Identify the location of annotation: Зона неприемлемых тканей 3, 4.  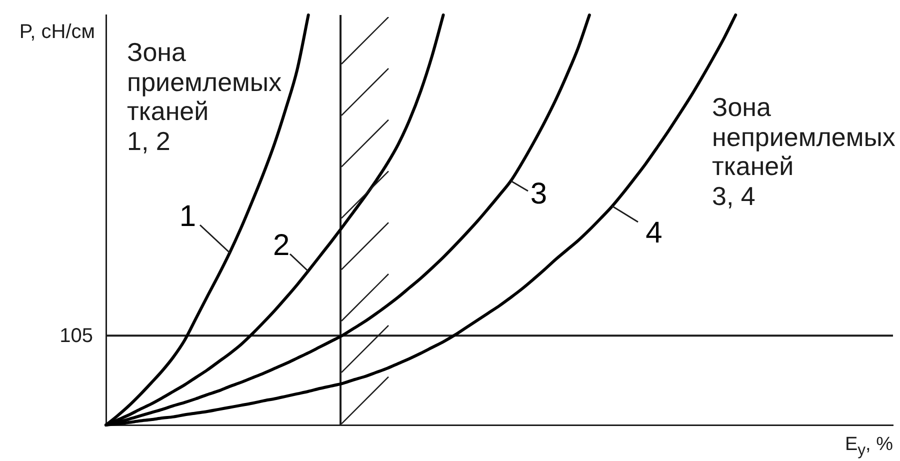
(804, 151).